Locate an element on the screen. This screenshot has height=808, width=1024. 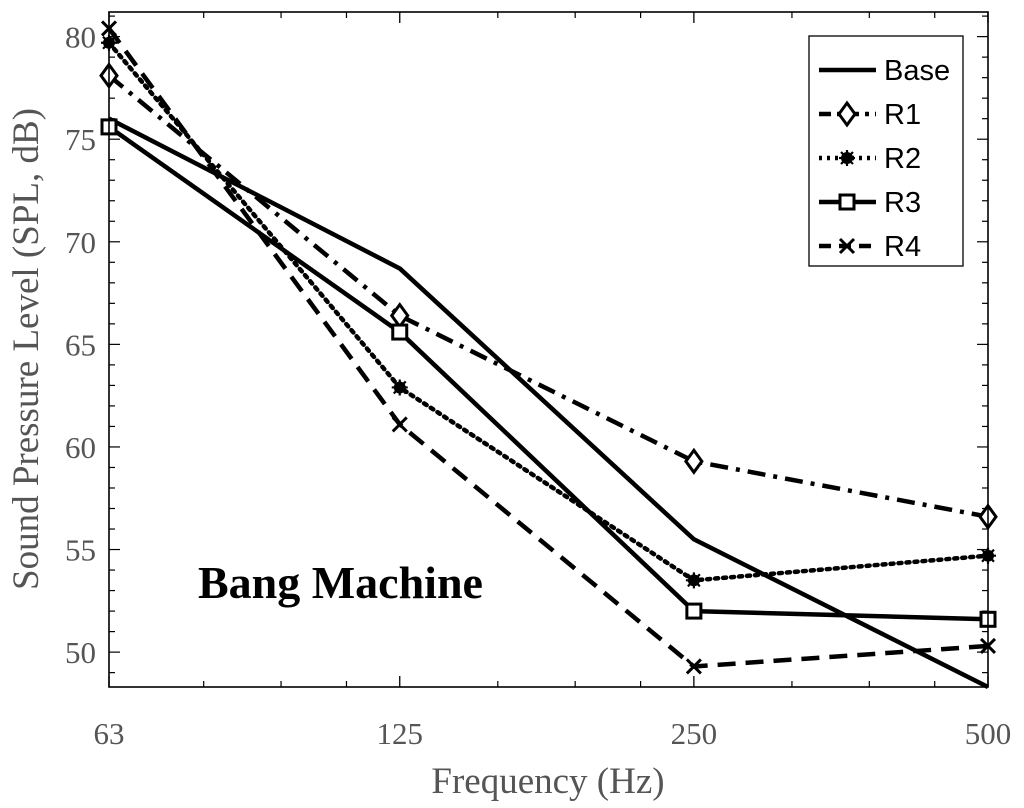
y-tick-label: 50 is located at coordinates (80, 652).